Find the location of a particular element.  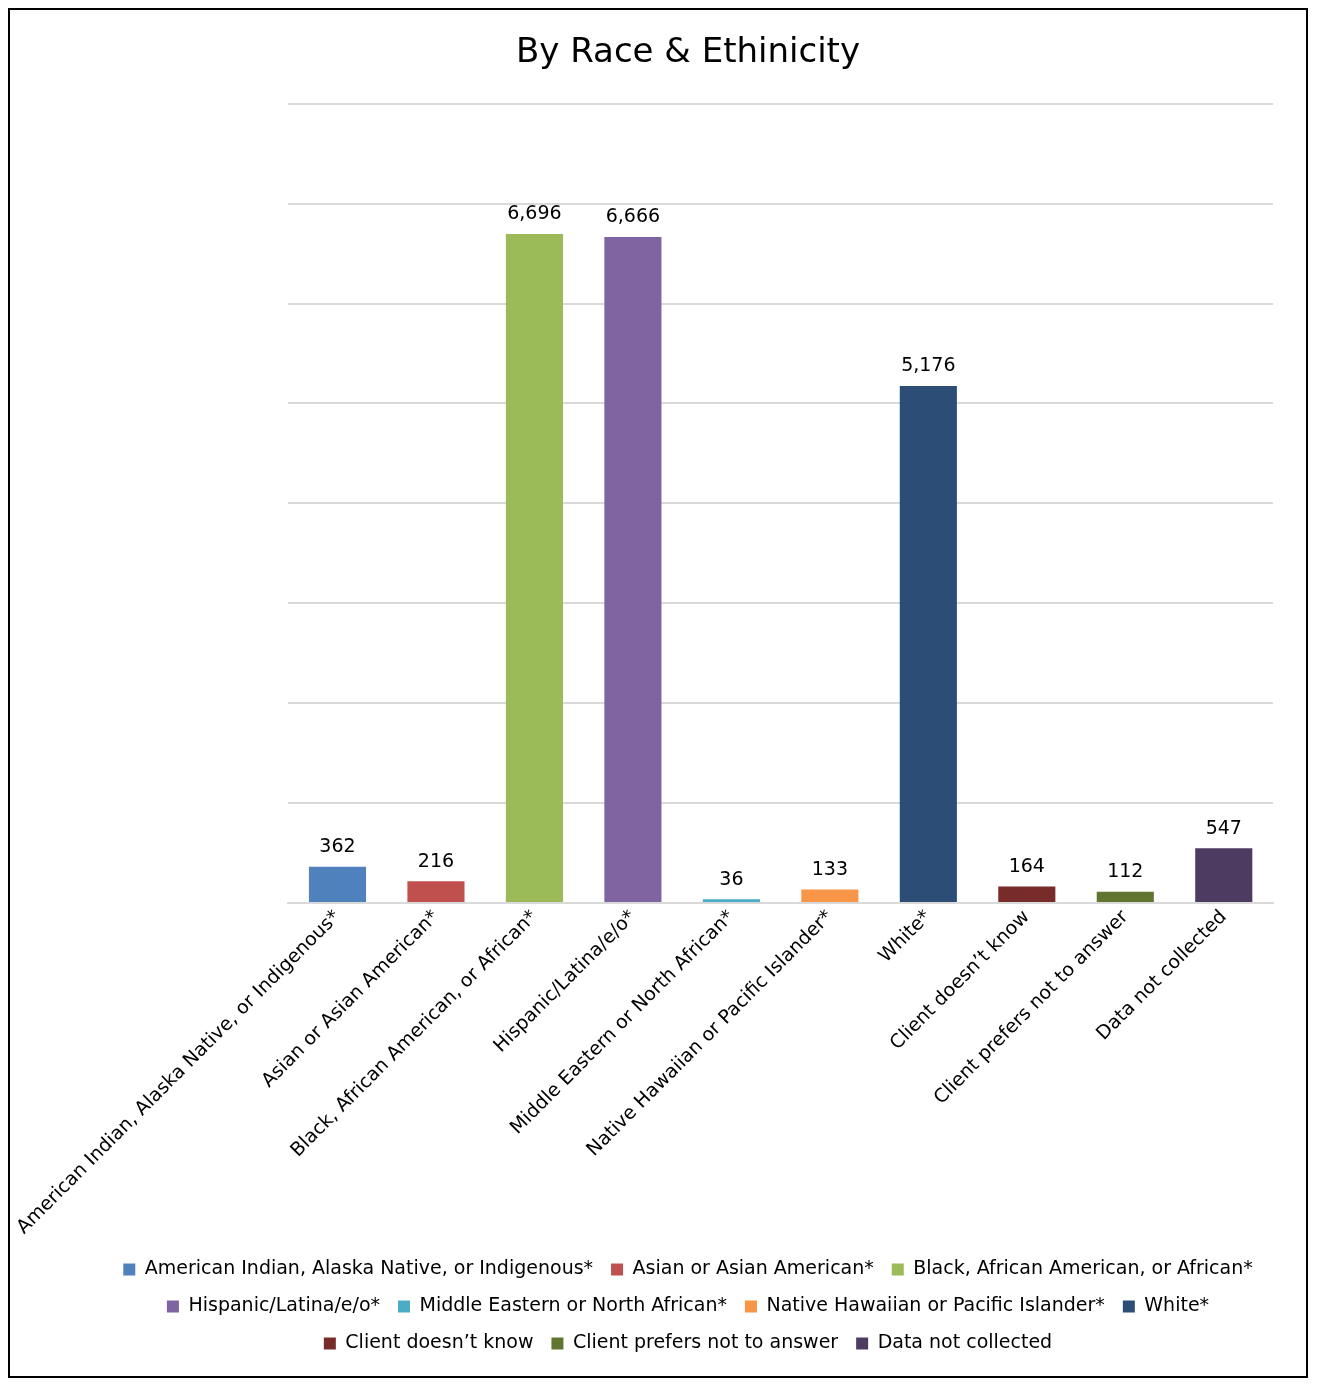

data-label: 362 is located at coordinates (337, 845).